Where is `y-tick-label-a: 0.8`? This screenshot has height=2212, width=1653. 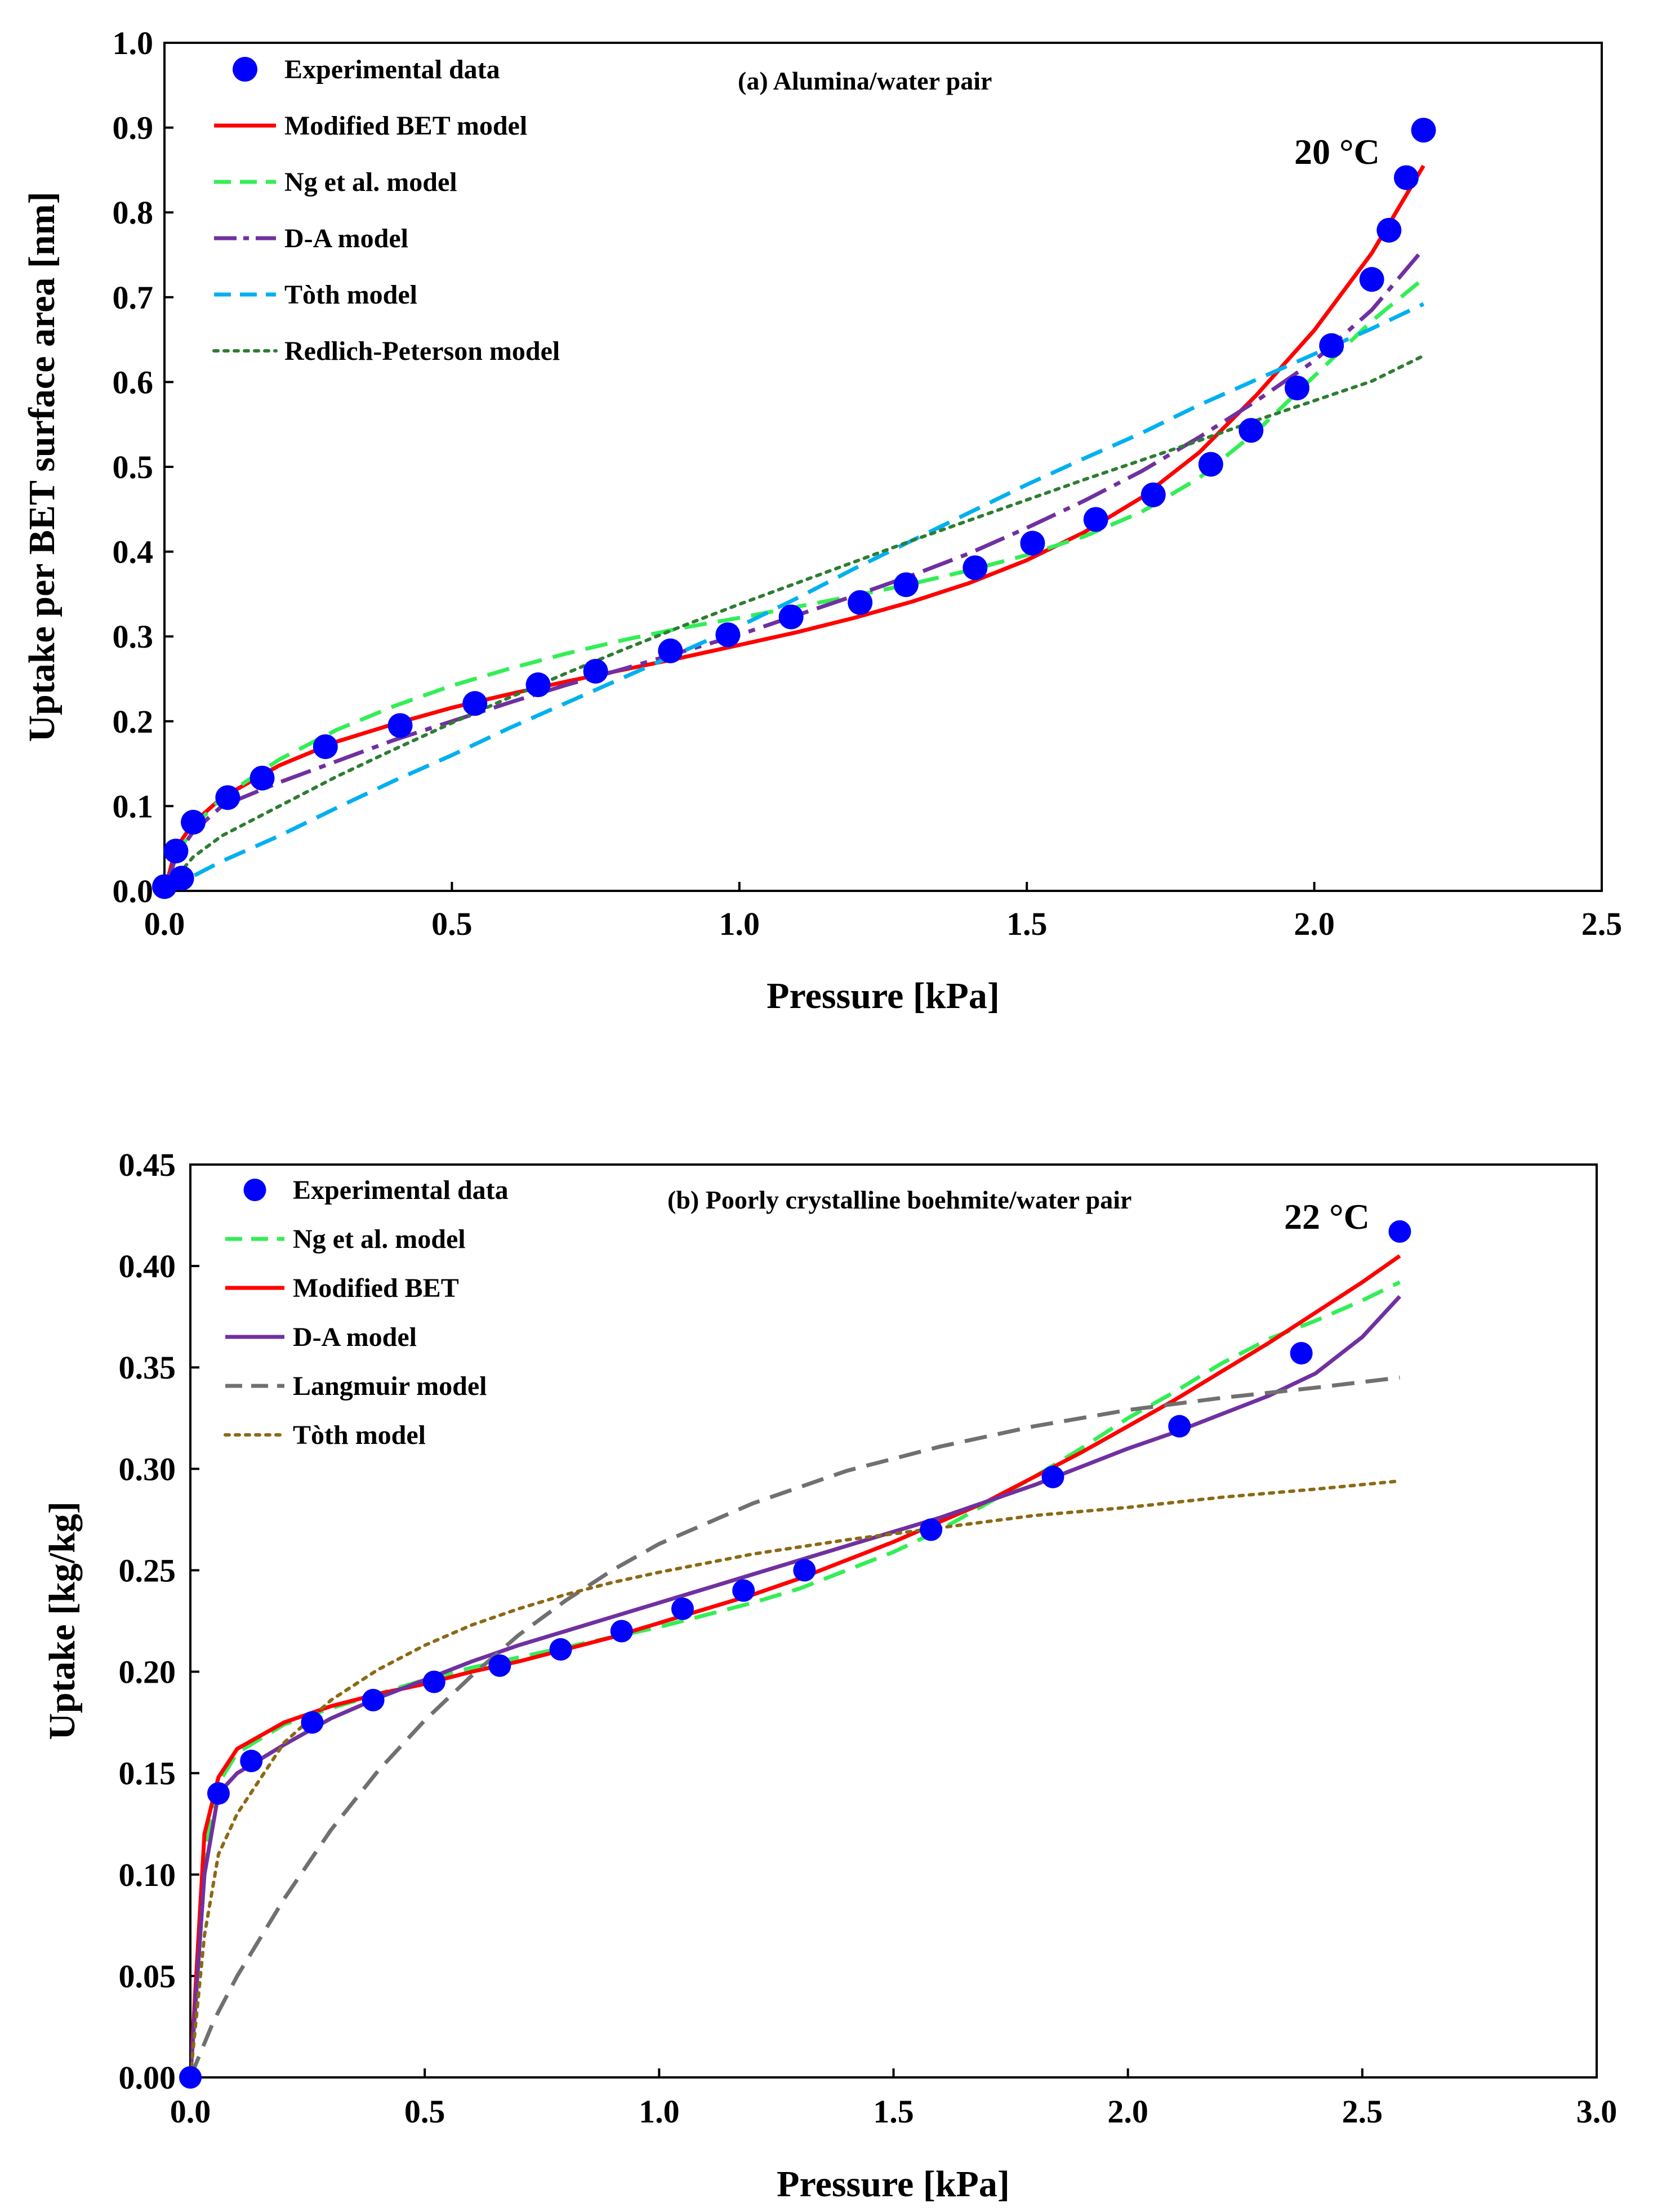
y-tick-label-a: 0.8 is located at coordinates (133, 212).